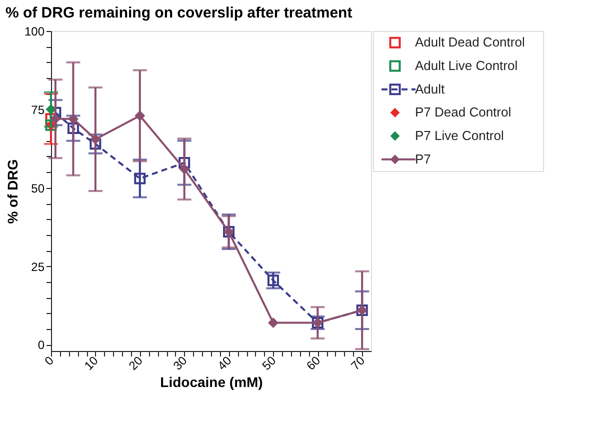 The height and width of the screenshot is (445, 616). Describe the element at coordinates (49, 360) in the screenshot. I see `x-tick-label: 0` at that location.